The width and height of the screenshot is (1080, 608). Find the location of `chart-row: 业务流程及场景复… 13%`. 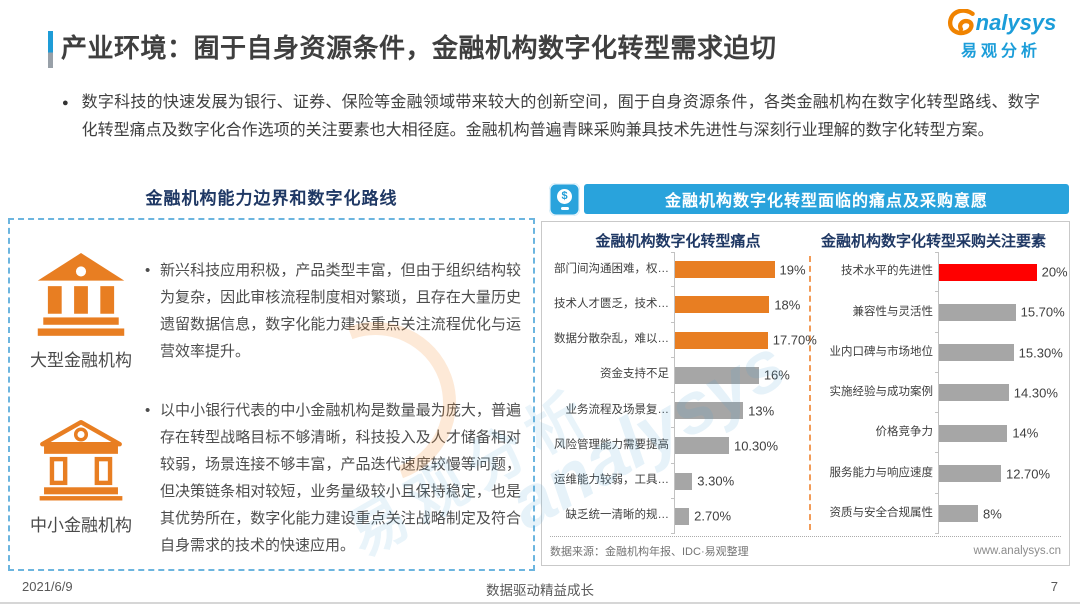

chart-row: 业务流程及场景复… 13% is located at coordinates (678, 411).